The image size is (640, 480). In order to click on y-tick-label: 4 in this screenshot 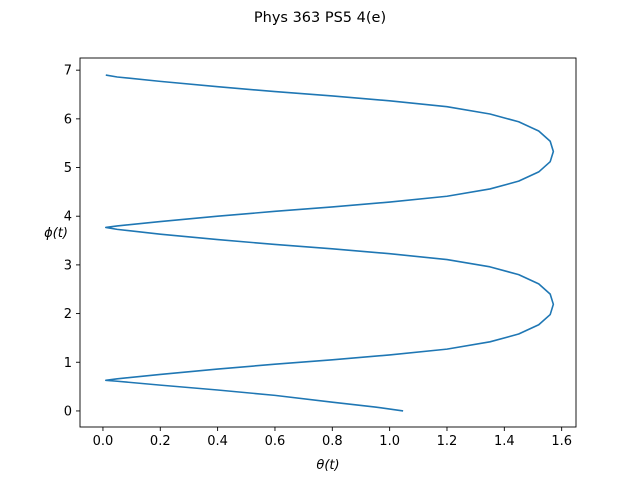, I will do `click(68, 217)`.